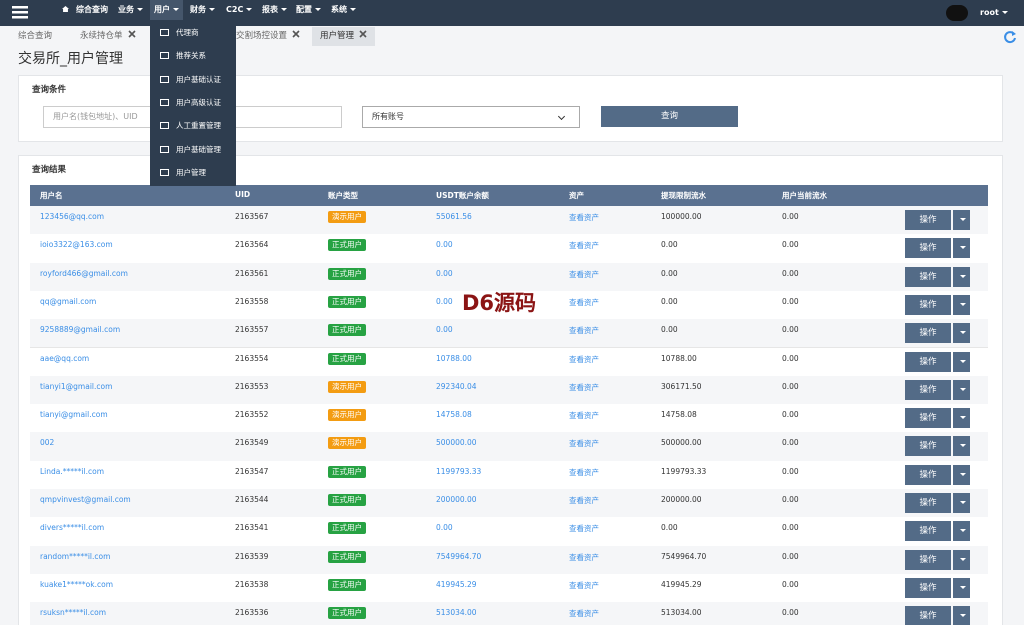  Describe the element at coordinates (456, 443) in the screenshot. I see `link: 500000.00` at that location.